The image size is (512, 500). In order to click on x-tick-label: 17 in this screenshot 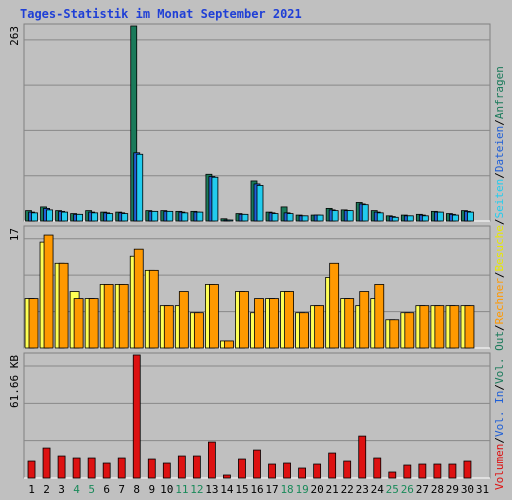, I will do `click(271, 489)`.